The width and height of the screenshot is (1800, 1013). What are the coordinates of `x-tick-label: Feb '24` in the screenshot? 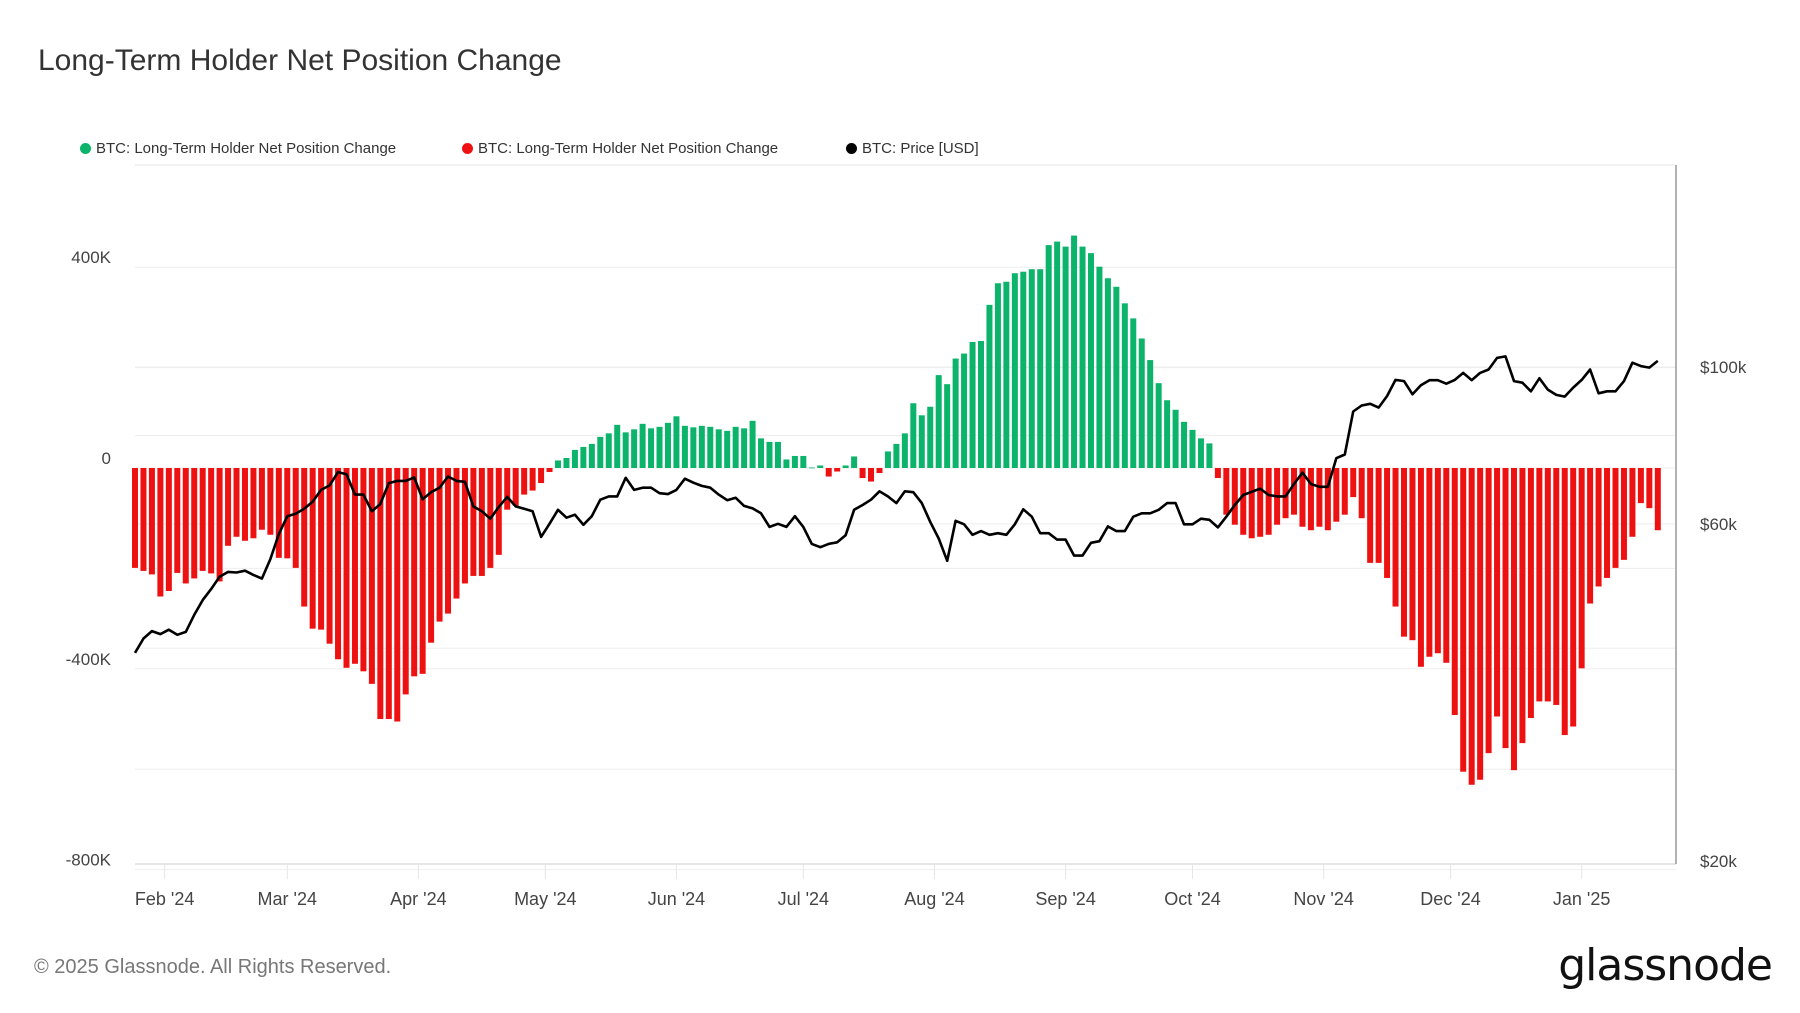 It's located at (164, 899).